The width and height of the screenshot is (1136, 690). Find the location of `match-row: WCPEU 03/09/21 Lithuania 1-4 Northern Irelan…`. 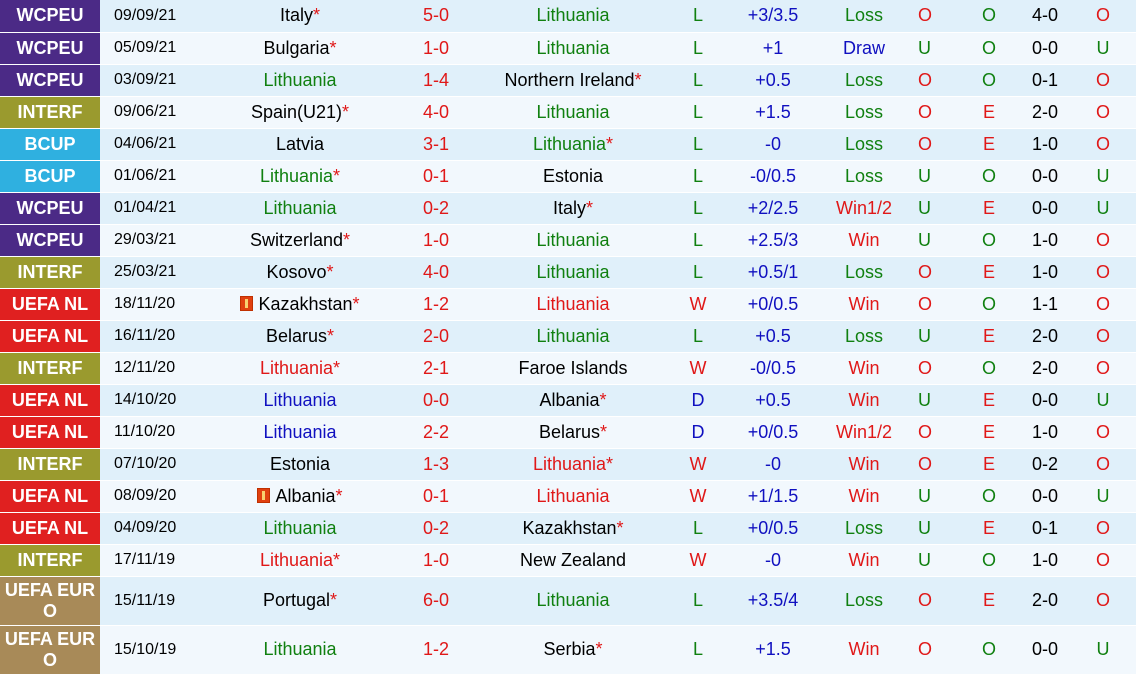

match-row: WCPEU 03/09/21 Lithuania 1-4 Northern Irelan… is located at coordinates (568, 80).